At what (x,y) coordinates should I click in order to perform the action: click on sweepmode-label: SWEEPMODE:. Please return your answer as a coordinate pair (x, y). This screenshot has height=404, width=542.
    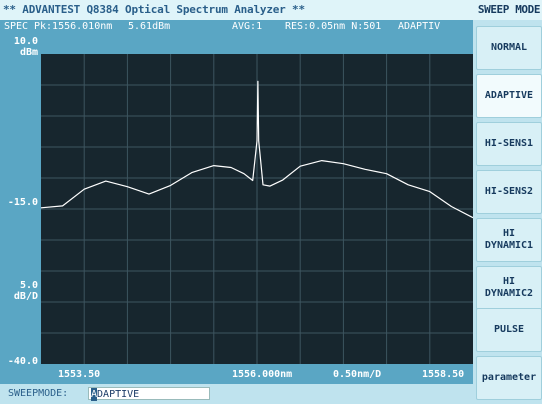
    Looking at the image, I should click on (38, 393).